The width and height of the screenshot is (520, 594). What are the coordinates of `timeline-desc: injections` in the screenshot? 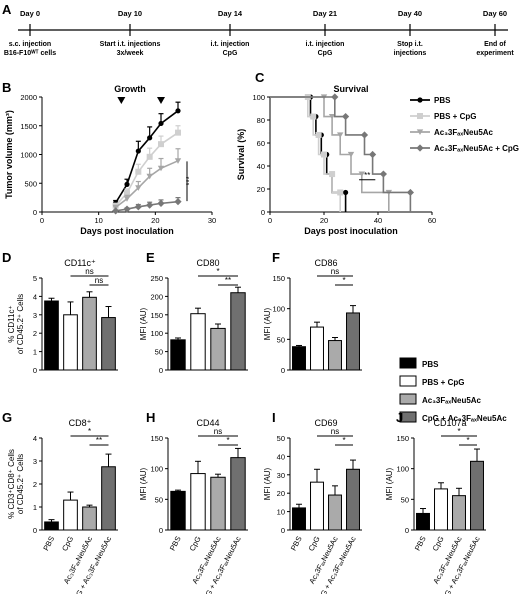 It's located at (410, 53).